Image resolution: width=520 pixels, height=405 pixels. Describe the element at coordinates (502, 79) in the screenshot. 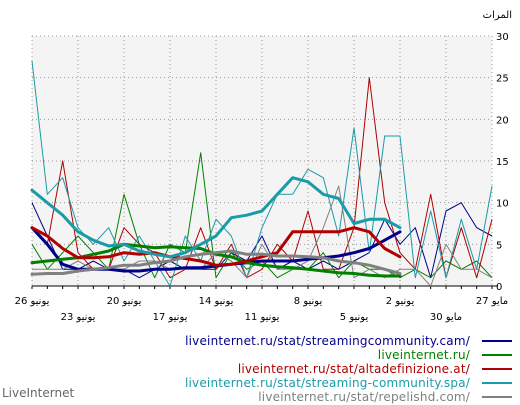

I see `y-tick-label: 25` at that location.